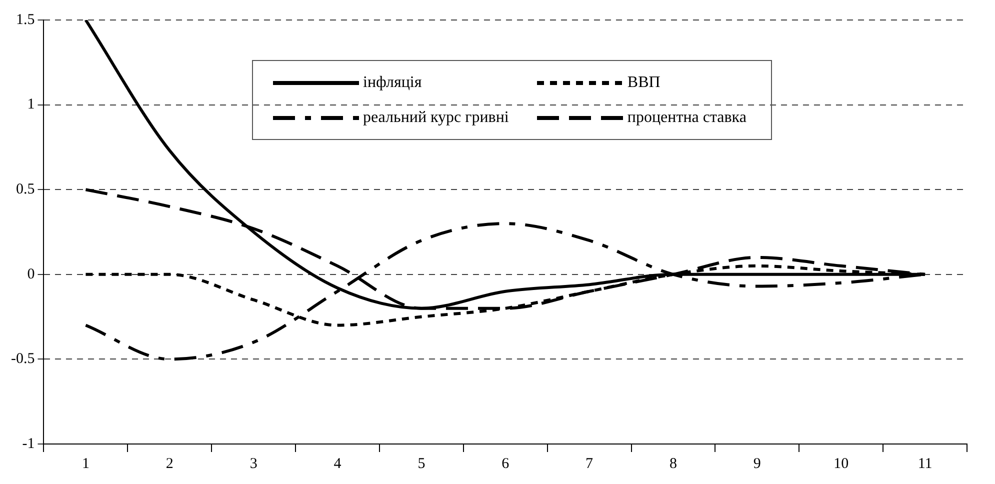 The width and height of the screenshot is (995, 484). Describe the element at coordinates (686, 117) in the screenshot. I see `legend-label: процентна ставка` at that location.